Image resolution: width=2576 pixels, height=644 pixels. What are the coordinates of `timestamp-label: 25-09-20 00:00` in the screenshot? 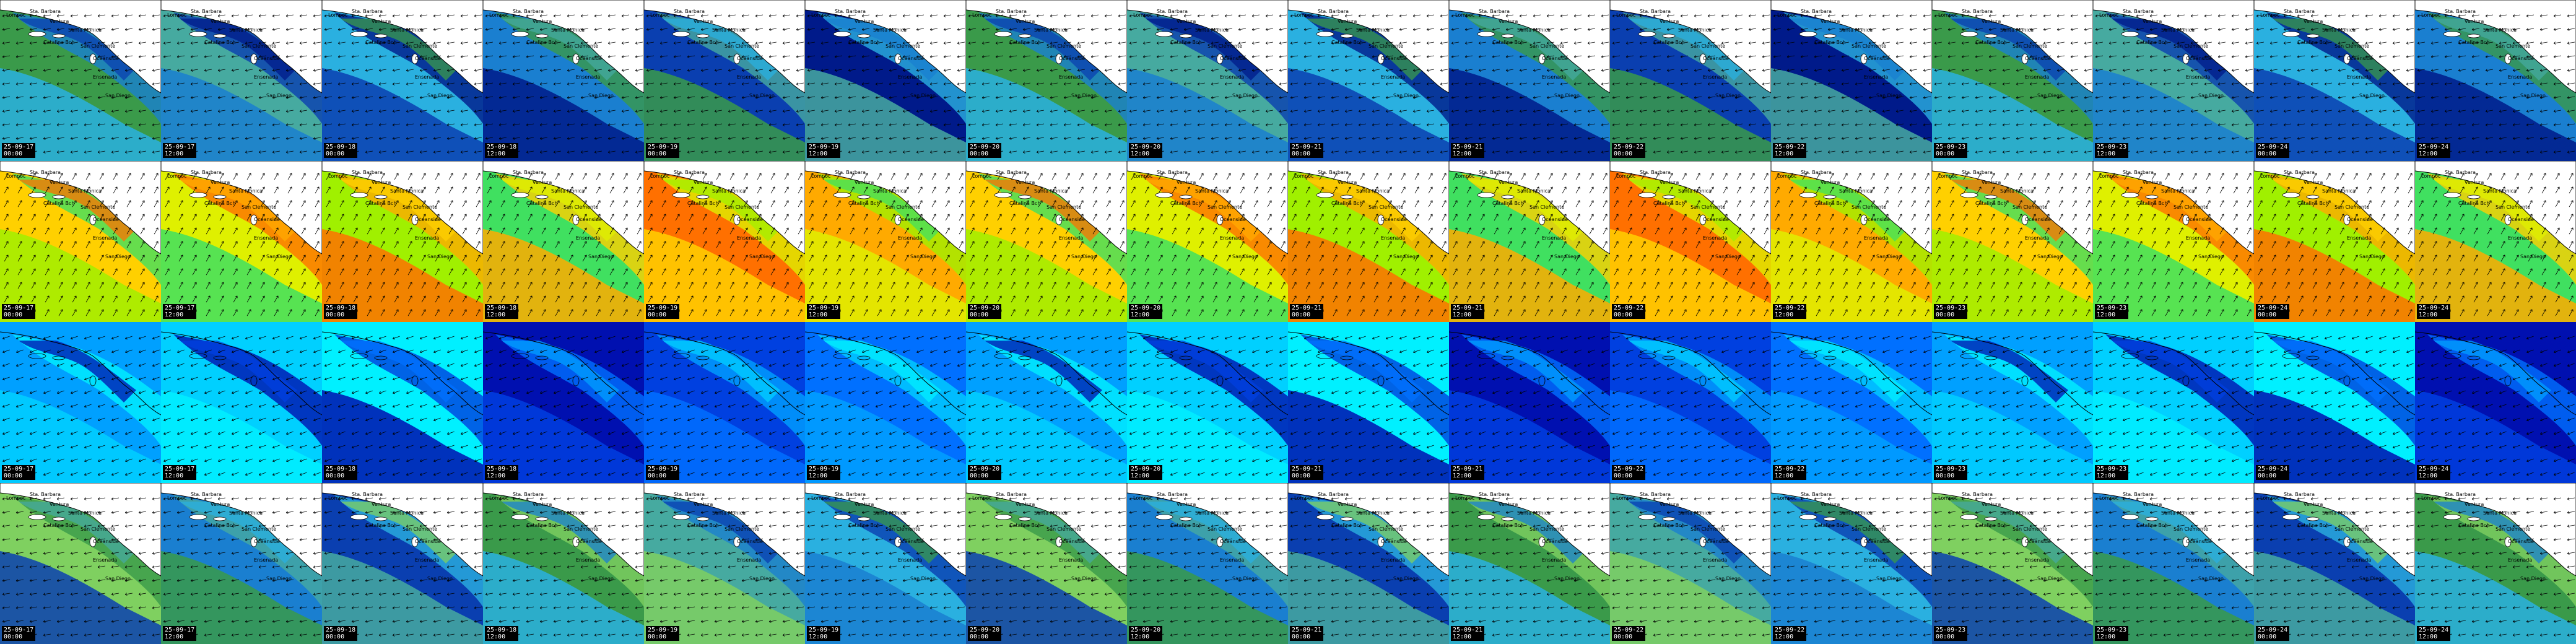 It's located at (985, 311).